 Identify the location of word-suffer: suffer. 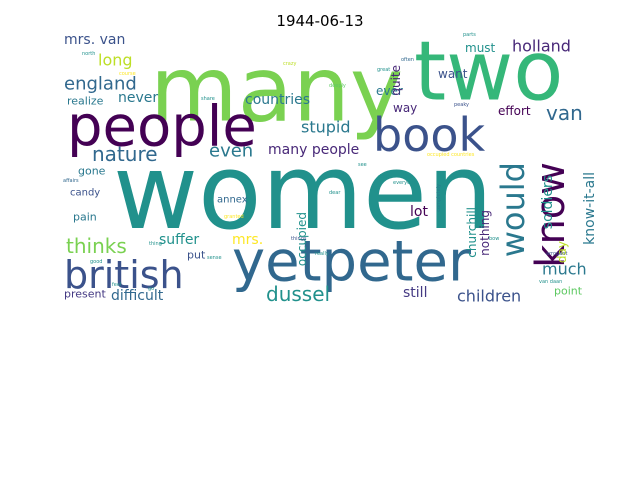
(179, 240).